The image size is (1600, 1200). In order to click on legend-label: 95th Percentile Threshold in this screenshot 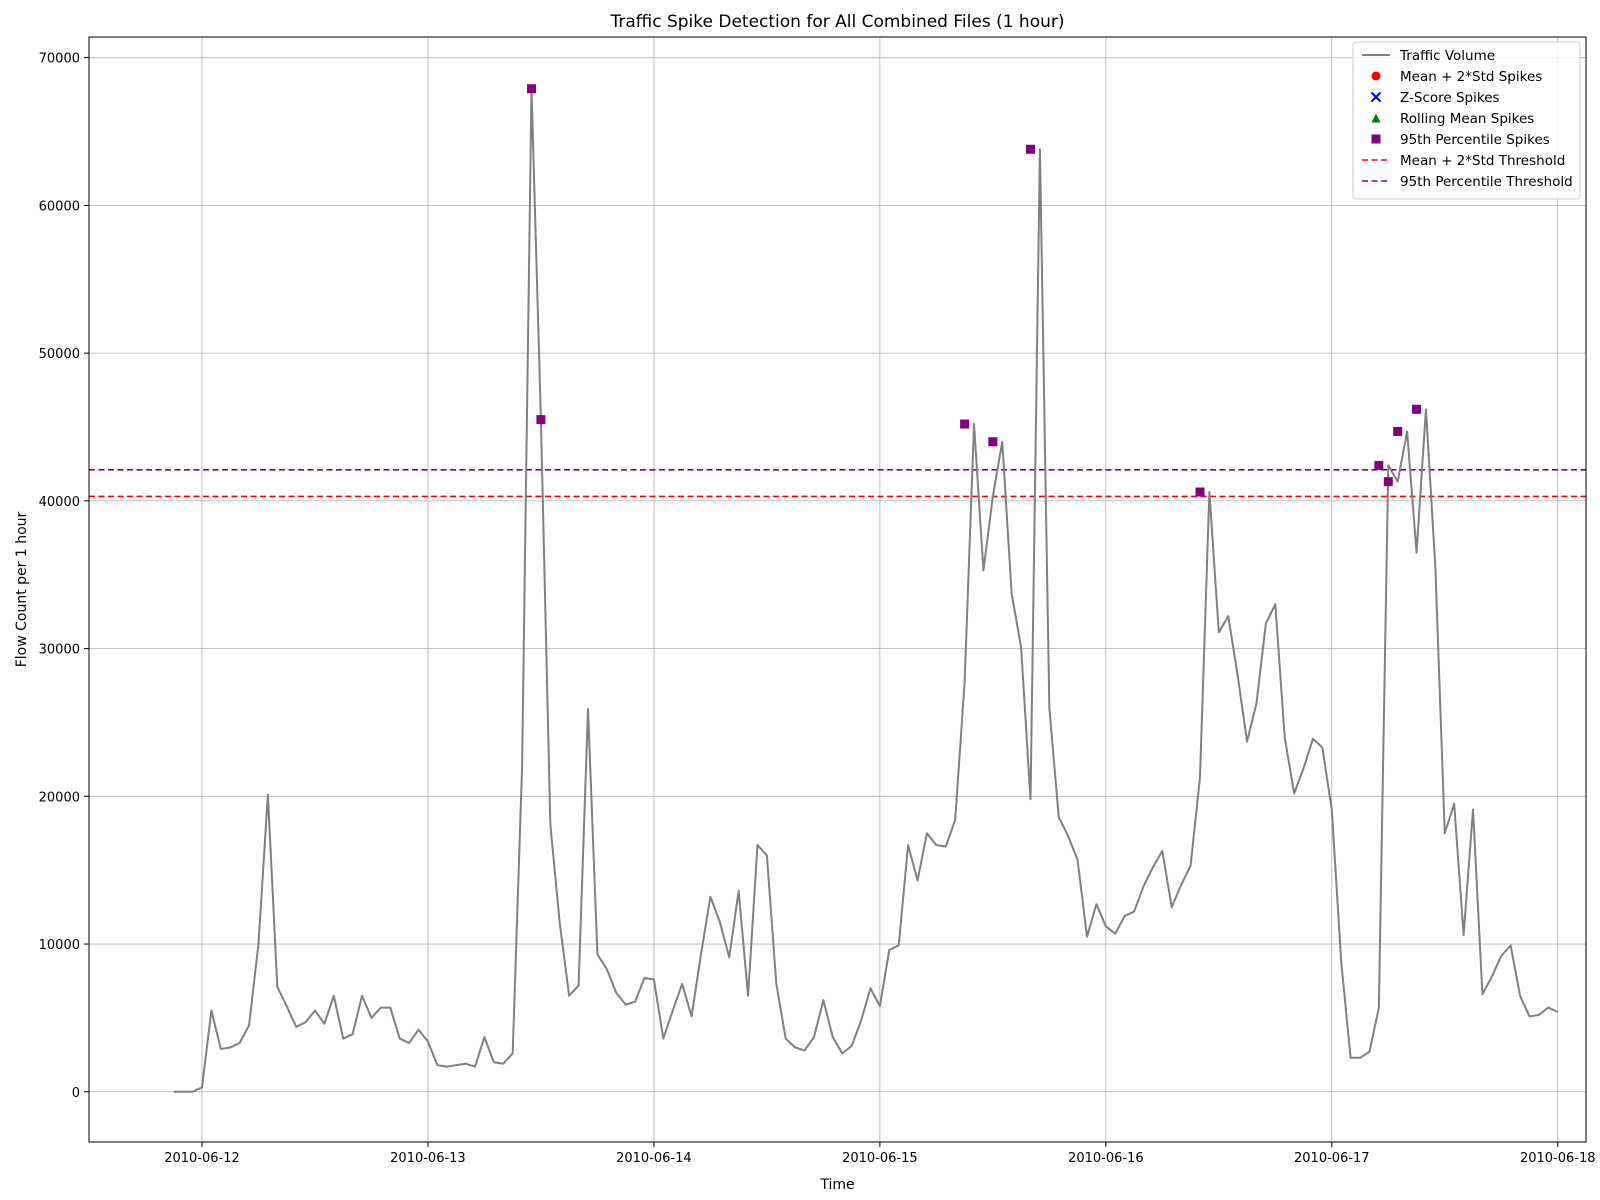, I will do `click(1486, 182)`.